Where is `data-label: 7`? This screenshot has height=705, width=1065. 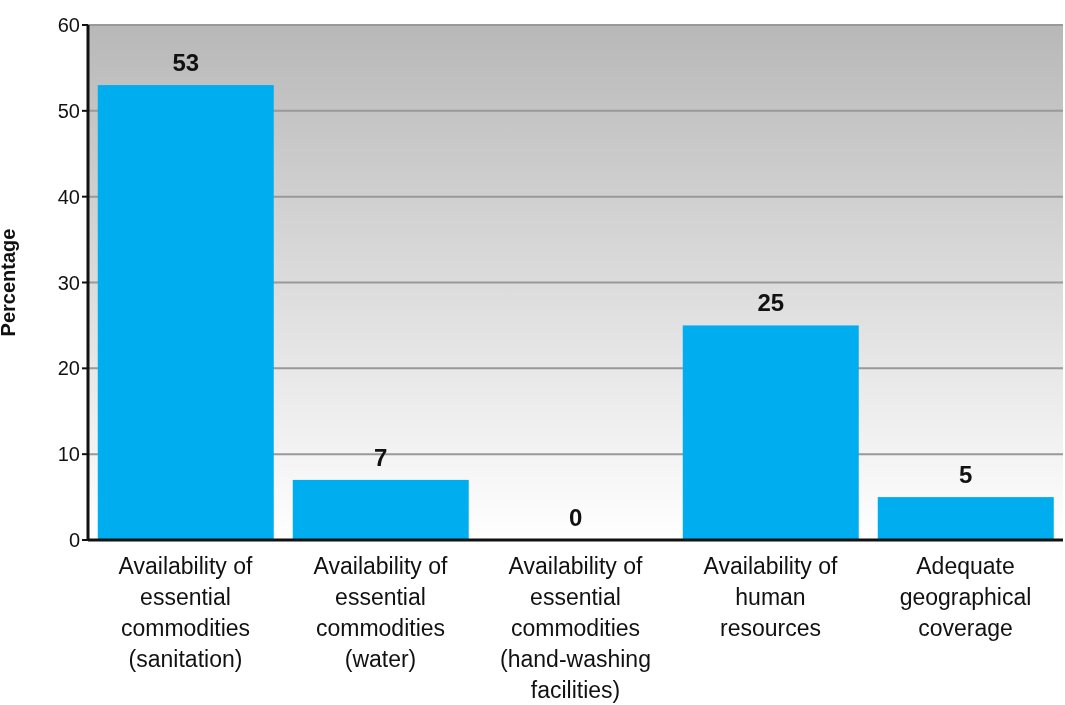
data-label: 7 is located at coordinates (381, 457).